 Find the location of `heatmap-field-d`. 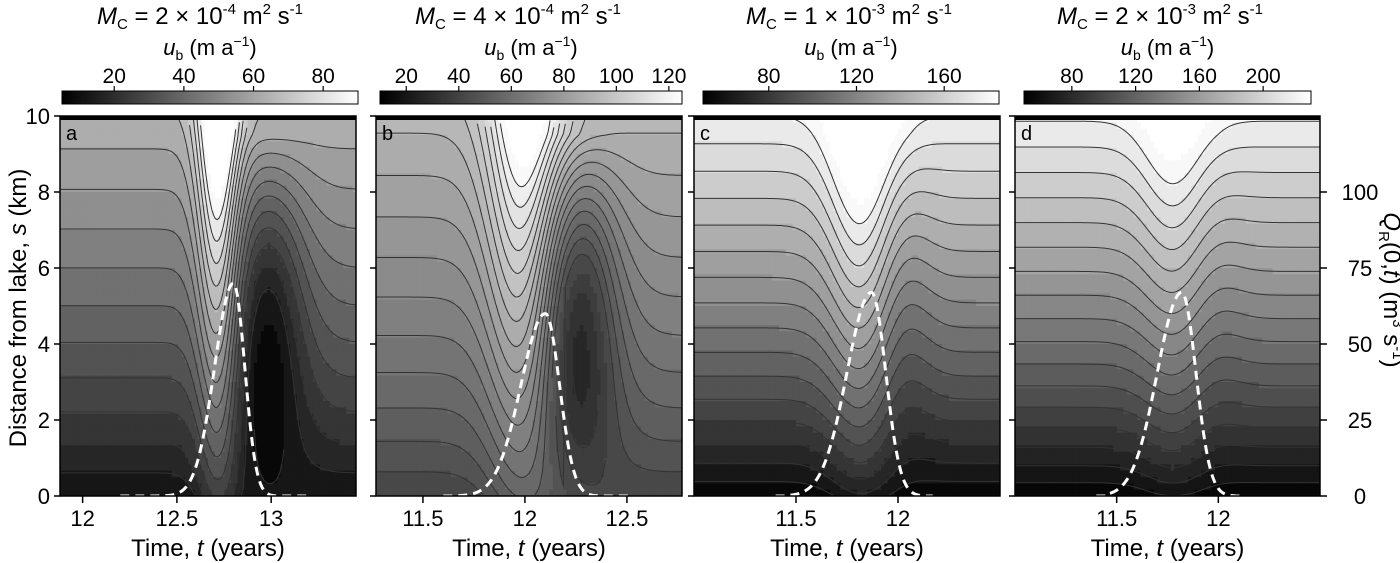

heatmap-field-d is located at coordinates (1167, 306).